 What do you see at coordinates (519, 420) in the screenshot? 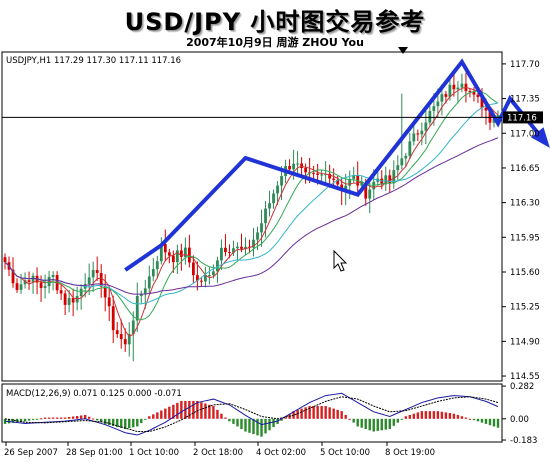
I see `macd-tick-label: 0.00` at bounding box center [519, 420].